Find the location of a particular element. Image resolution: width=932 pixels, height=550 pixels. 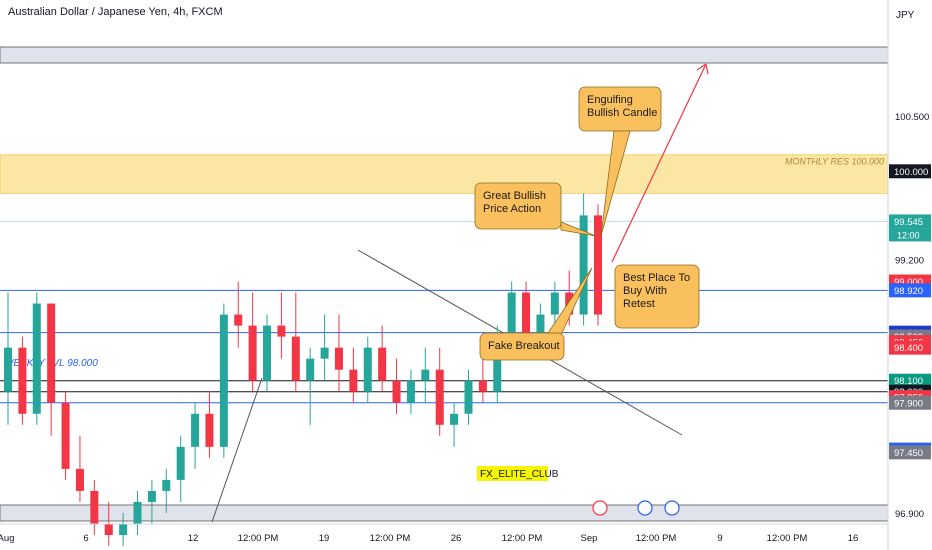

callout-fake-breakout: Fake Breakout is located at coordinates (536, 314).